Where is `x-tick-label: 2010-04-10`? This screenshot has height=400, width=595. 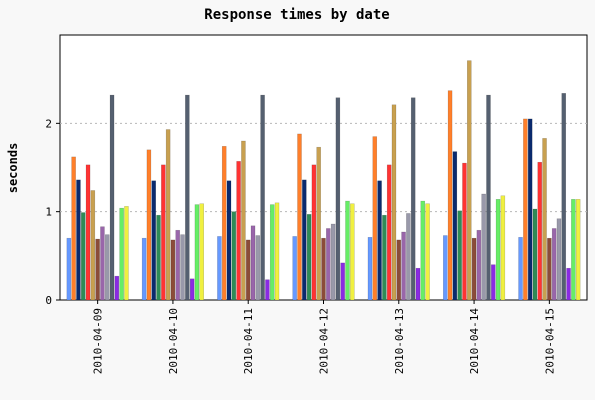
x-tick-label: 2010-04-10 is located at coordinates (173, 341).